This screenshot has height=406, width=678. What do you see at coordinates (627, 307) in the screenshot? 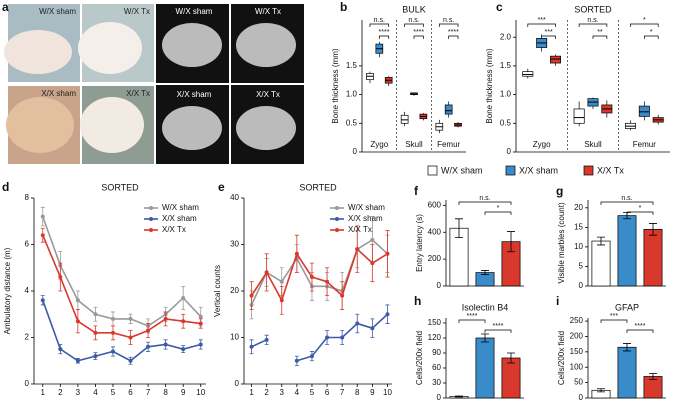
I see `chart-title: GFAP` at bounding box center [627, 307].